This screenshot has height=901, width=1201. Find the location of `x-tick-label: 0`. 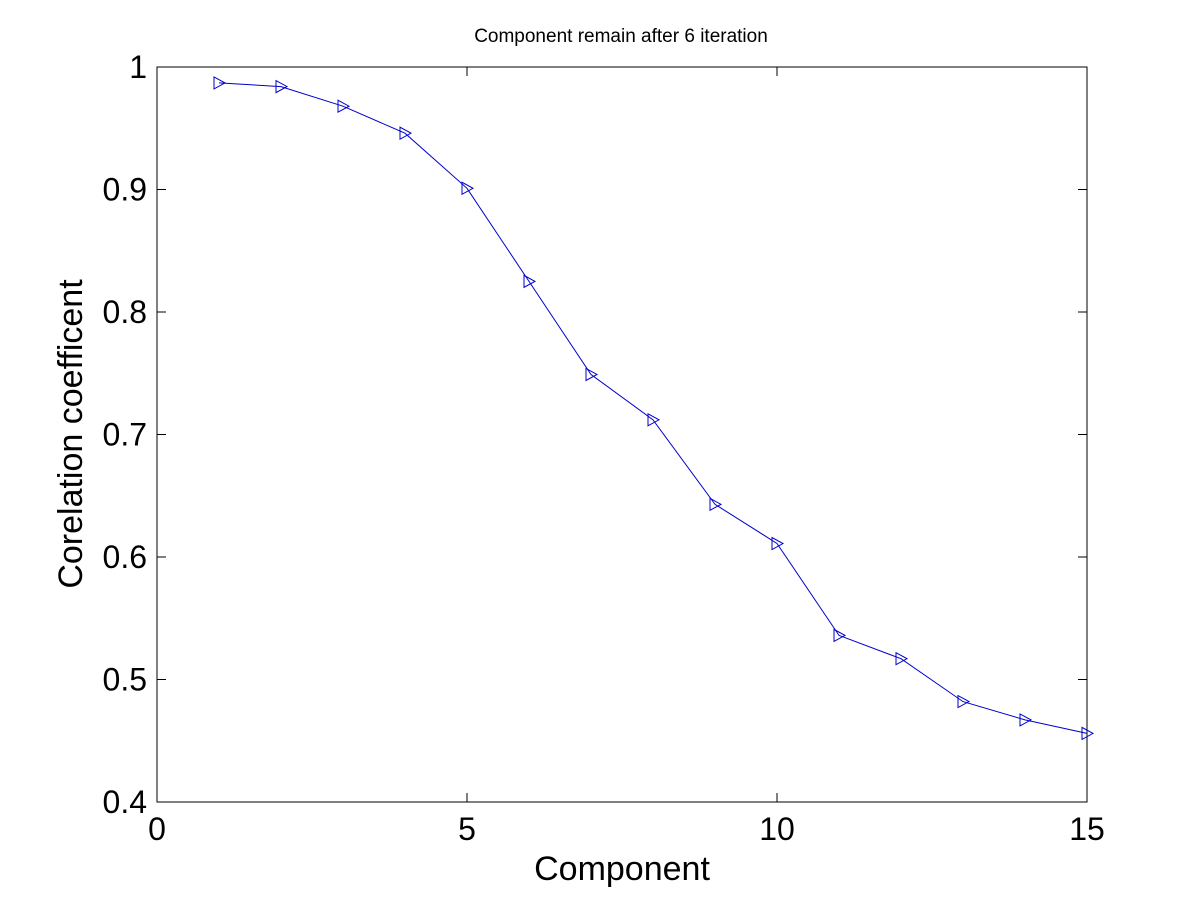

x-tick-label: 0 is located at coordinates (157, 829).